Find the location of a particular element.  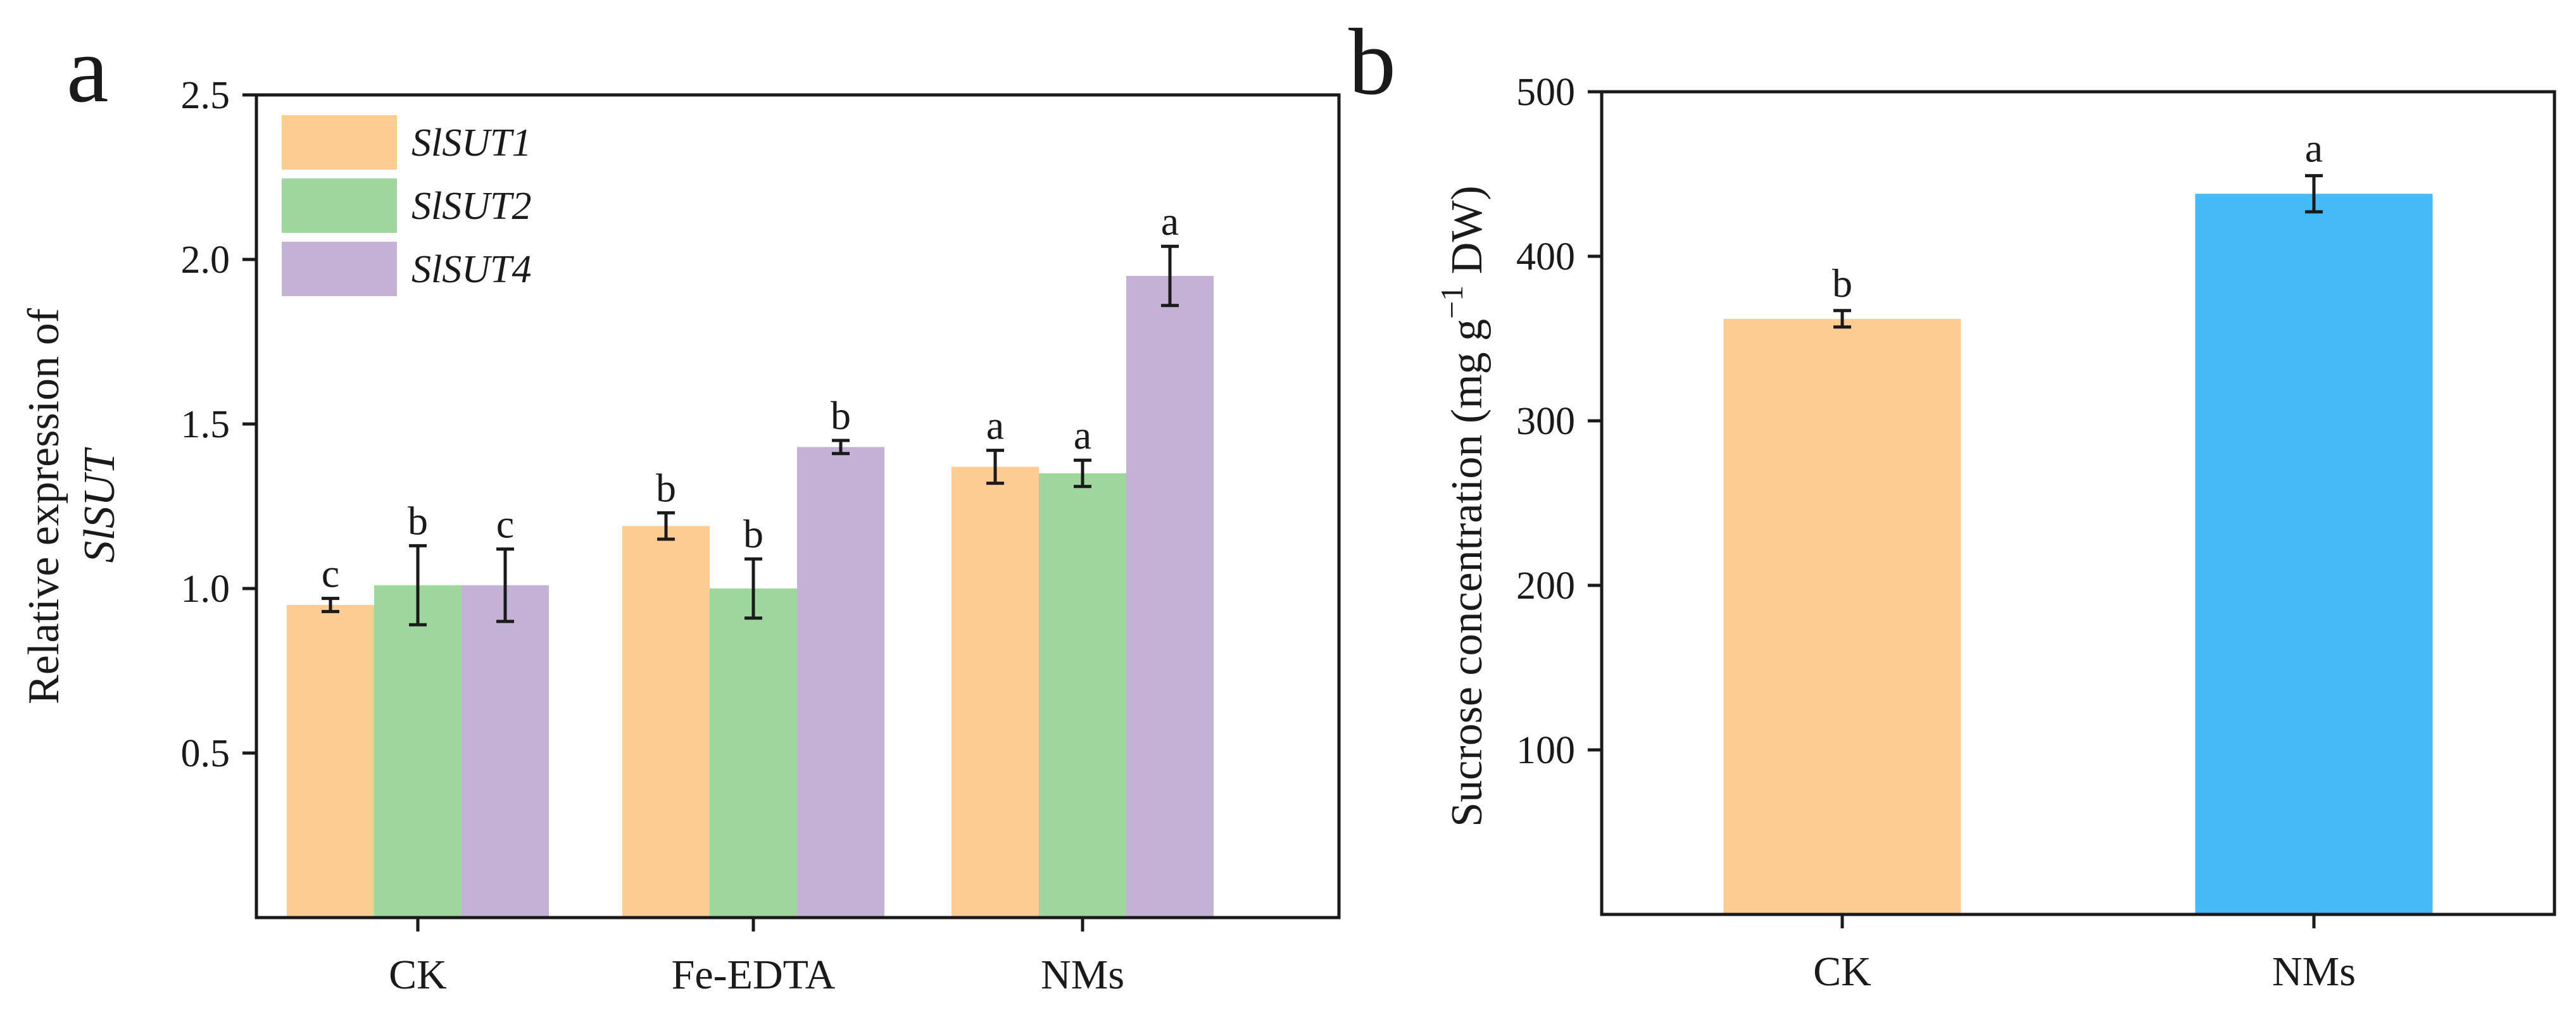

legend-a: SlSUT1 SlSUT2 SlSUT4 is located at coordinates (406, 205).